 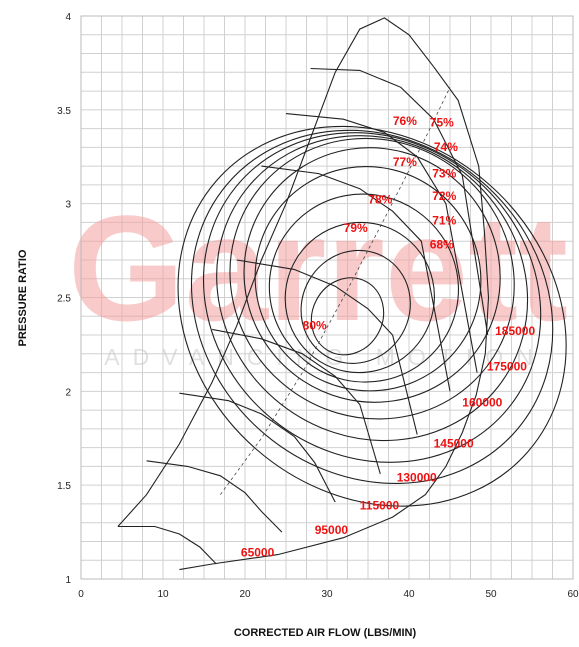 I want to click on efficiency-label-77: 77%, so click(x=405, y=162).